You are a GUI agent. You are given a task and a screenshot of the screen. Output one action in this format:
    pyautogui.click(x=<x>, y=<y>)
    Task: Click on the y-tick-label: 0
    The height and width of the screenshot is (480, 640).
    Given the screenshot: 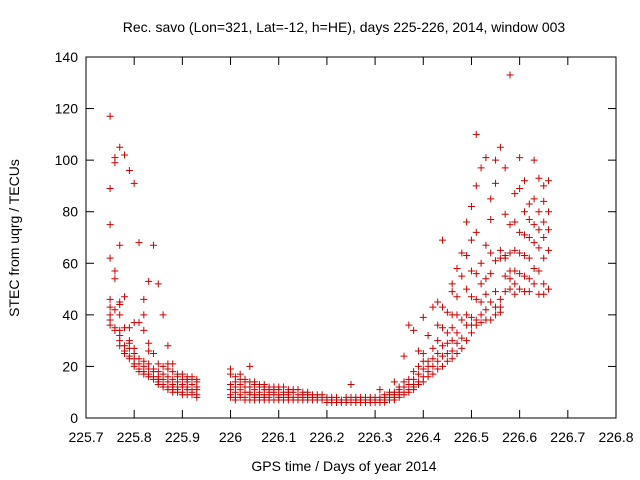 What is the action you would take?
    pyautogui.click(x=74, y=418)
    